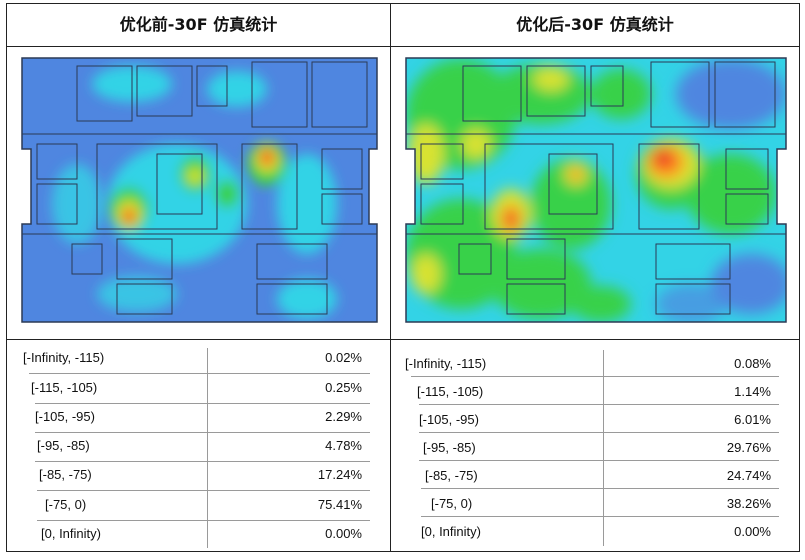  I want to click on stat-row: [-105, -95) 6.01%, so click(595, 420).